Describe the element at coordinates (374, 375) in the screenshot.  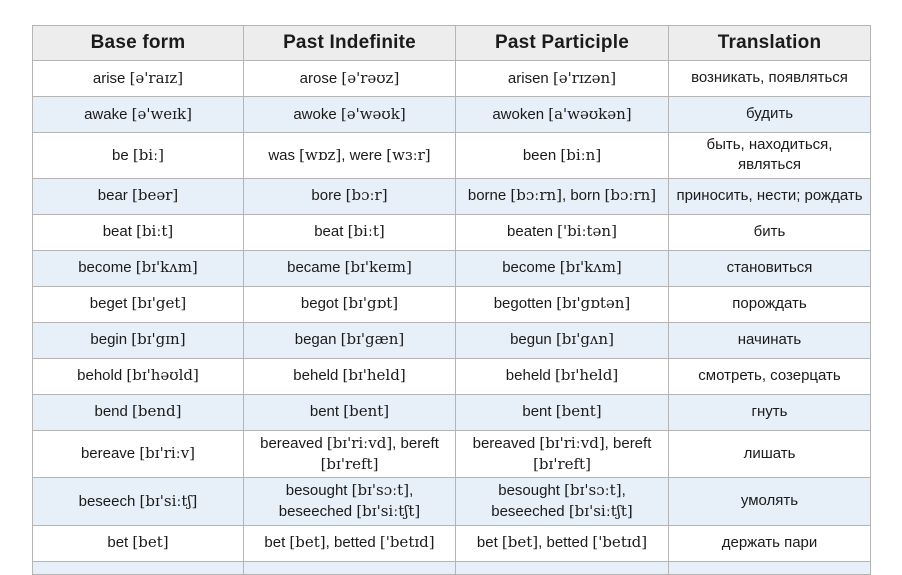
I see `ipa-transcription: [bɪ'held]` at that location.